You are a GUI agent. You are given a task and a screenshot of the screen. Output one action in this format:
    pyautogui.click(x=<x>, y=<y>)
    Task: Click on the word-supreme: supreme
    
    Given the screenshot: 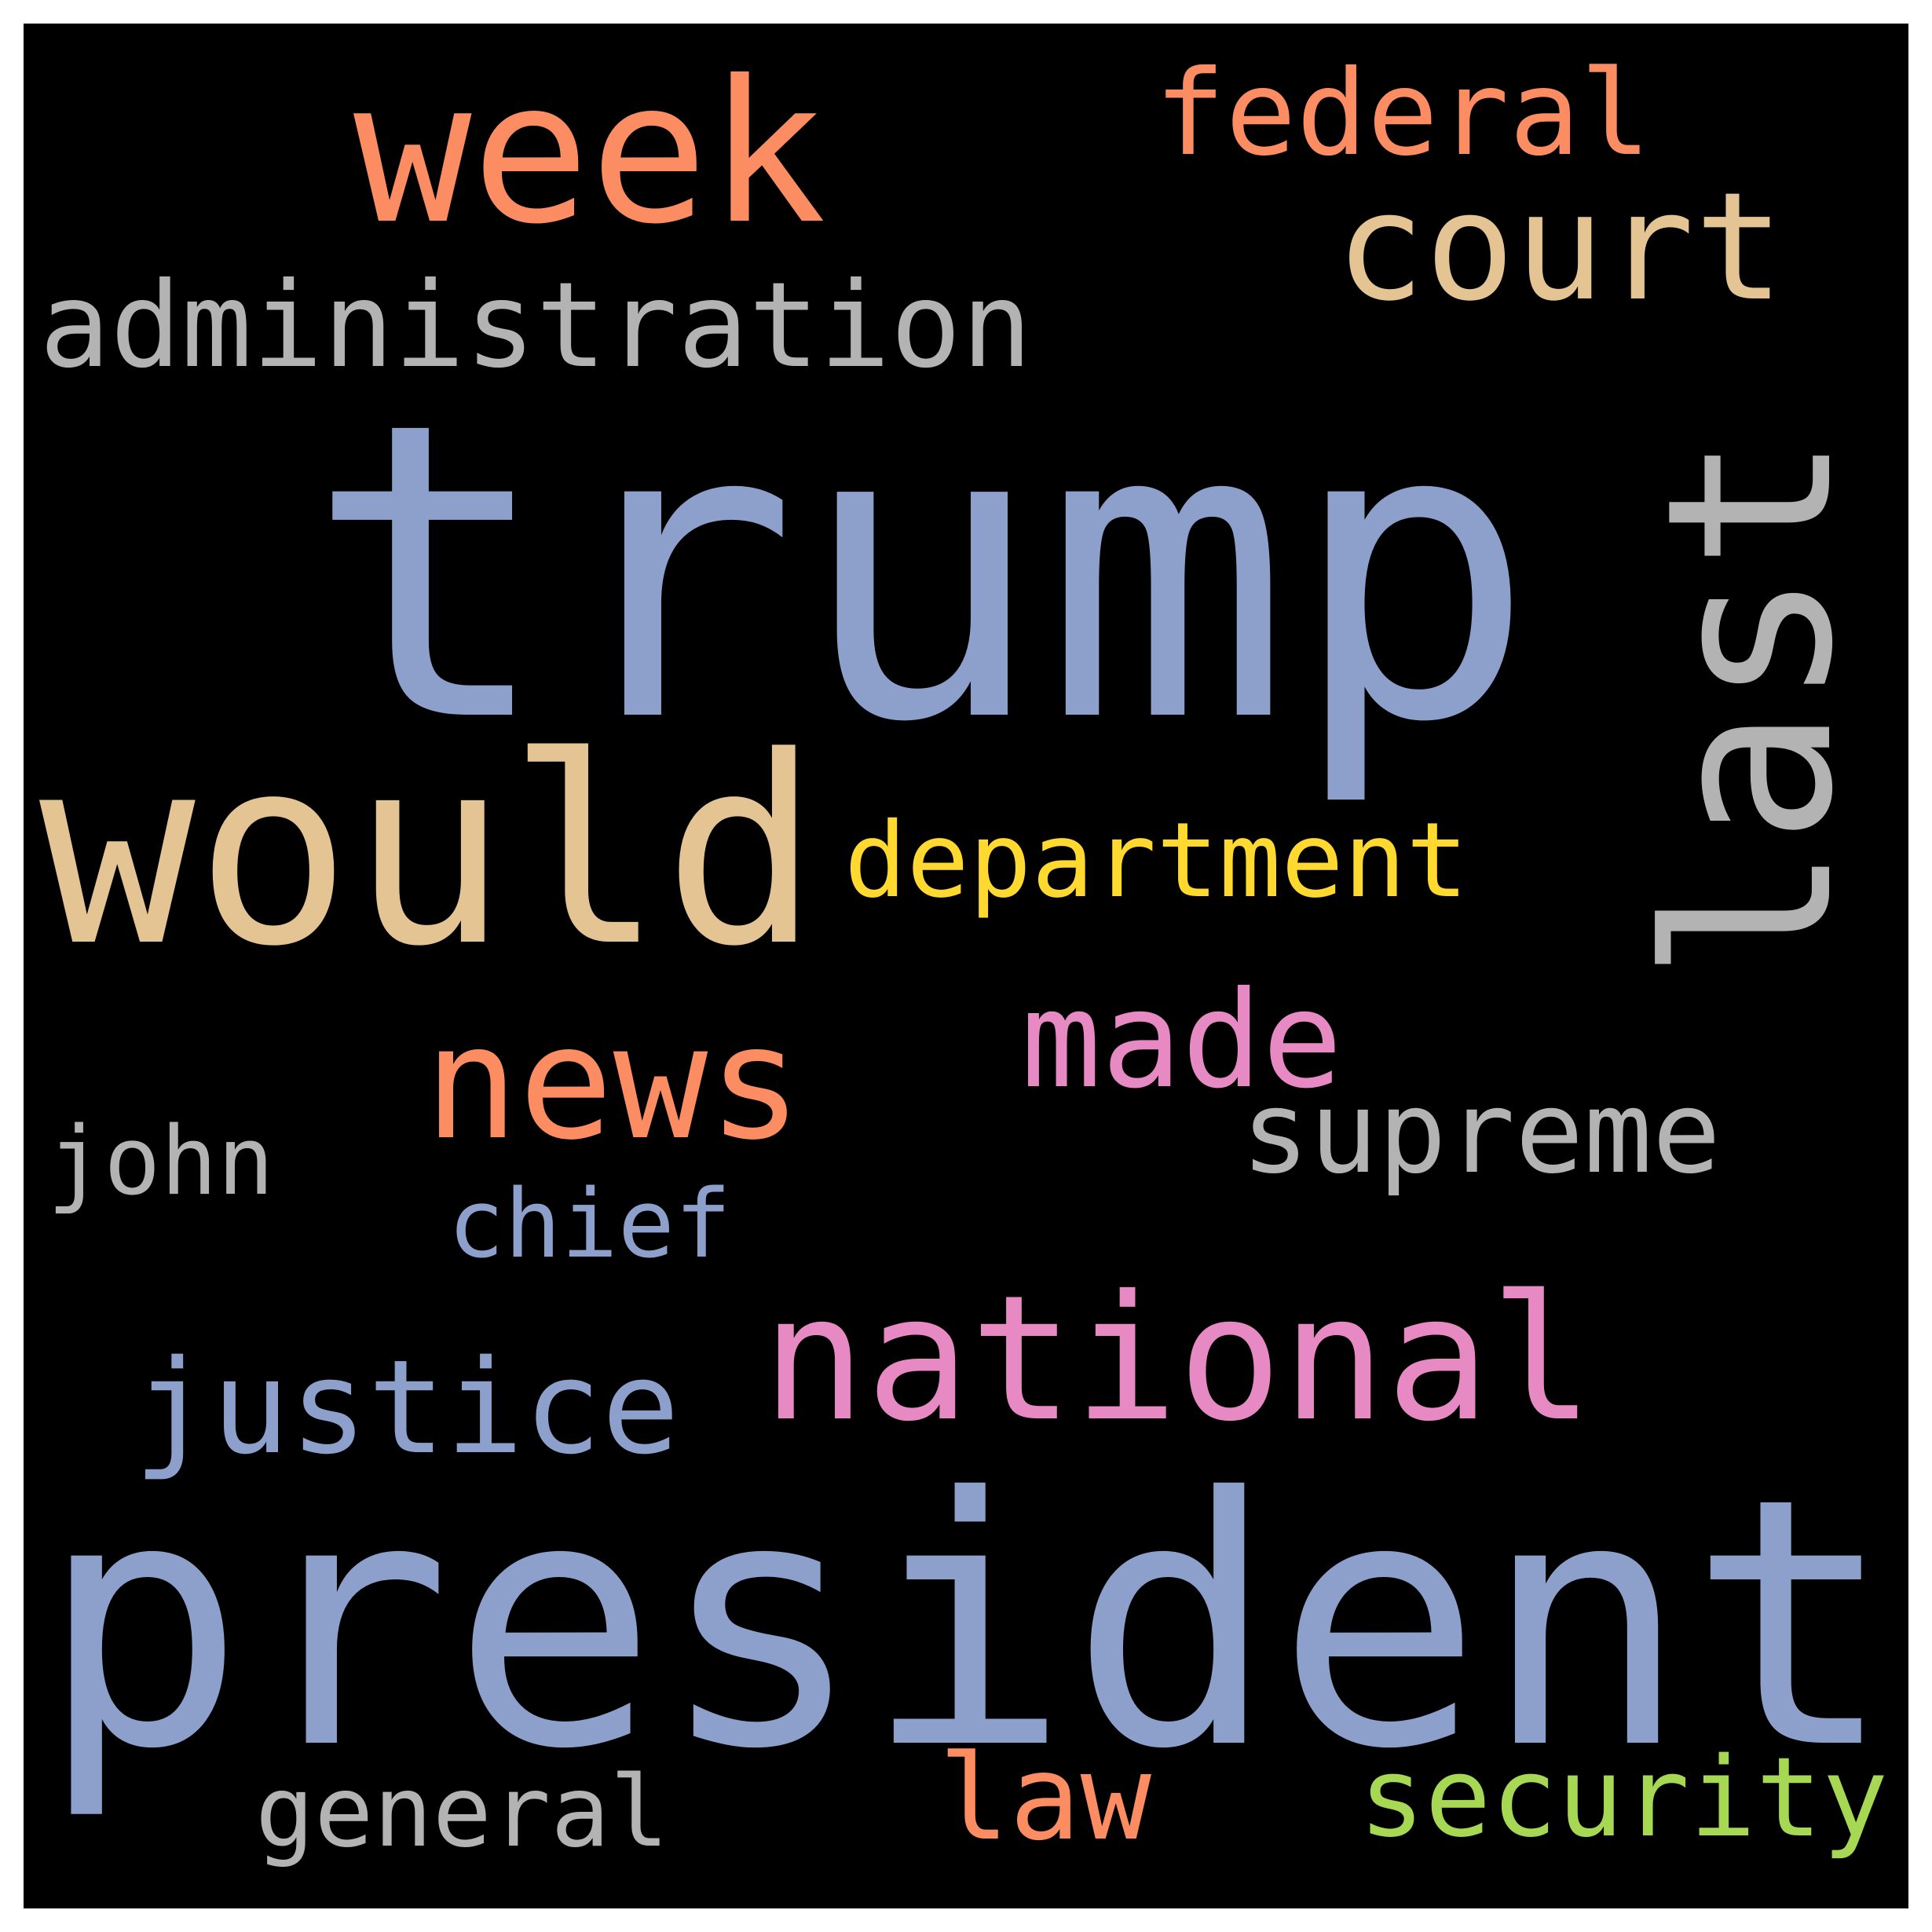 What is the action you would take?
    pyautogui.click(x=1482, y=1133)
    